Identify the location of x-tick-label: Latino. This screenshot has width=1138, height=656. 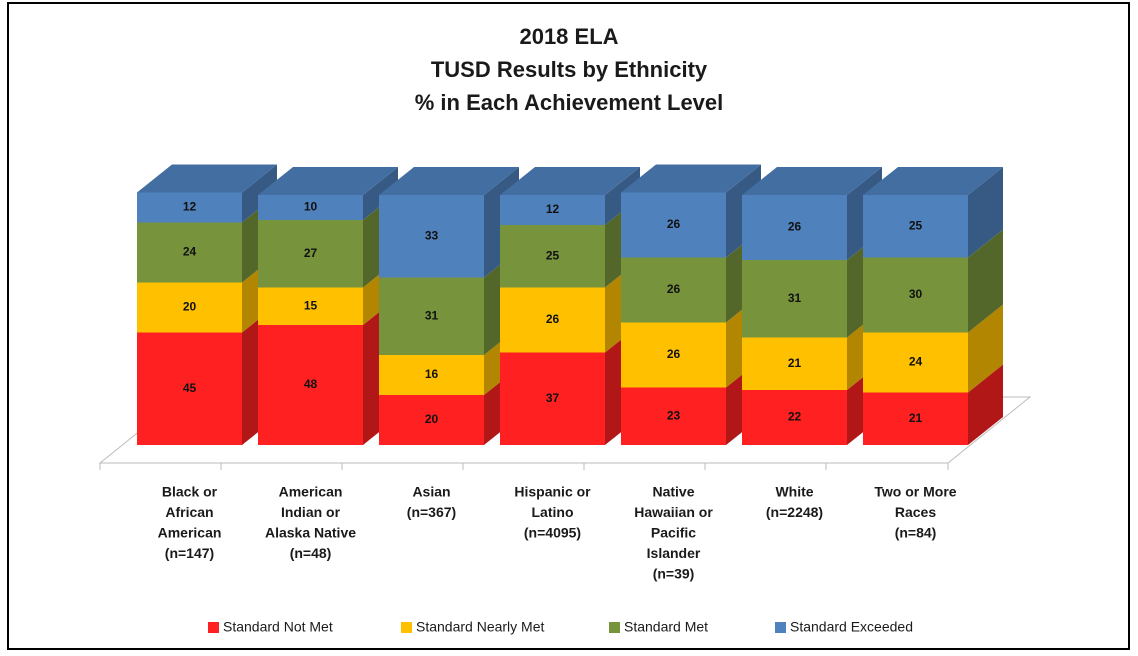
(553, 512).